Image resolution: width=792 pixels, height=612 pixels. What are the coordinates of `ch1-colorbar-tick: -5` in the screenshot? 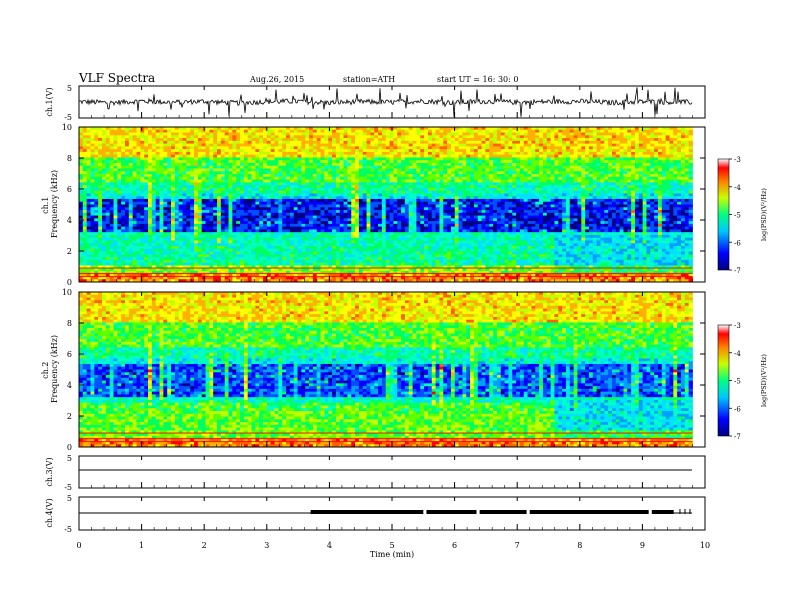 It's located at (737, 216).